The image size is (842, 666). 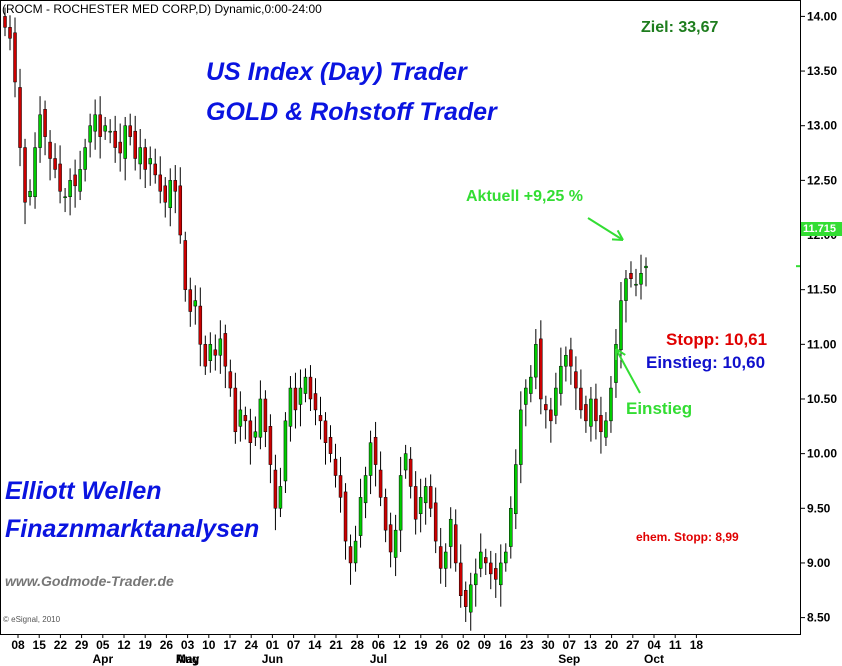 What do you see at coordinates (209, 645) in the screenshot?
I see `x-day-label: 10` at bounding box center [209, 645].